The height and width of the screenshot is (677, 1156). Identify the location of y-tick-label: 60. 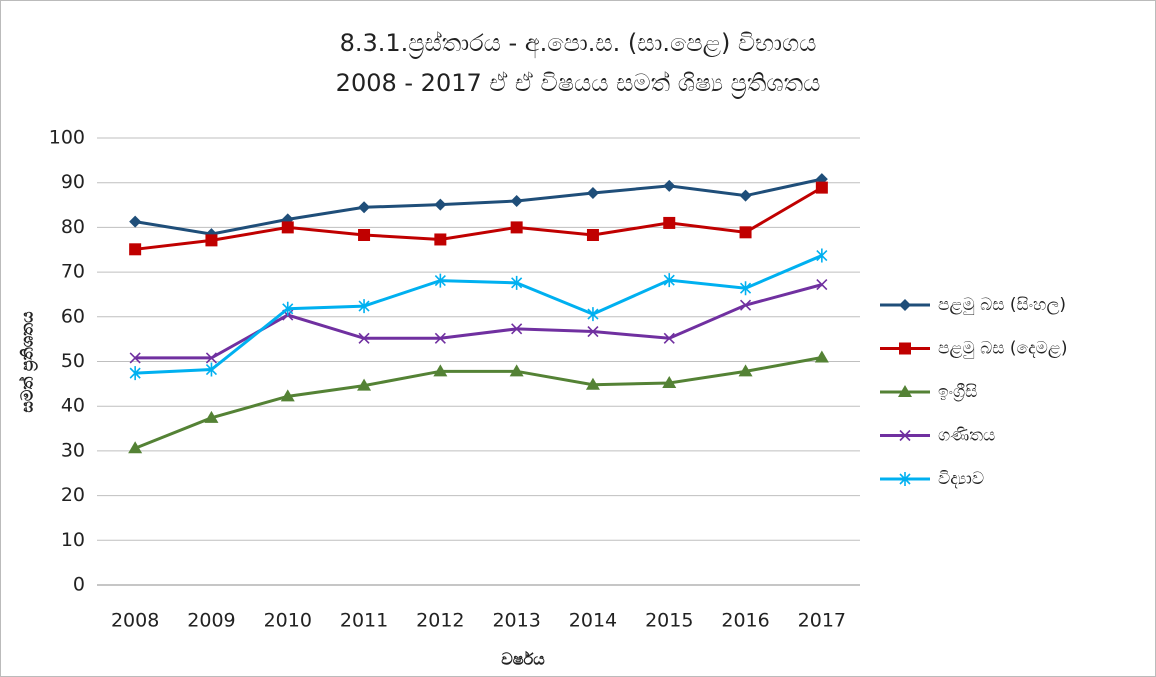
(73, 316).